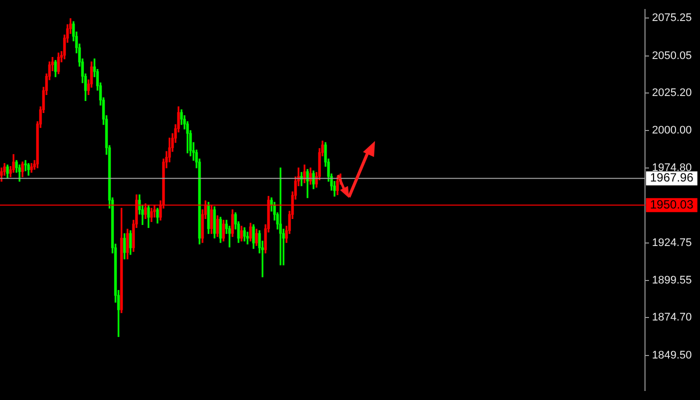  What do you see at coordinates (672, 355) in the screenshot?
I see `y-tick-label: 1849.50` at bounding box center [672, 355].